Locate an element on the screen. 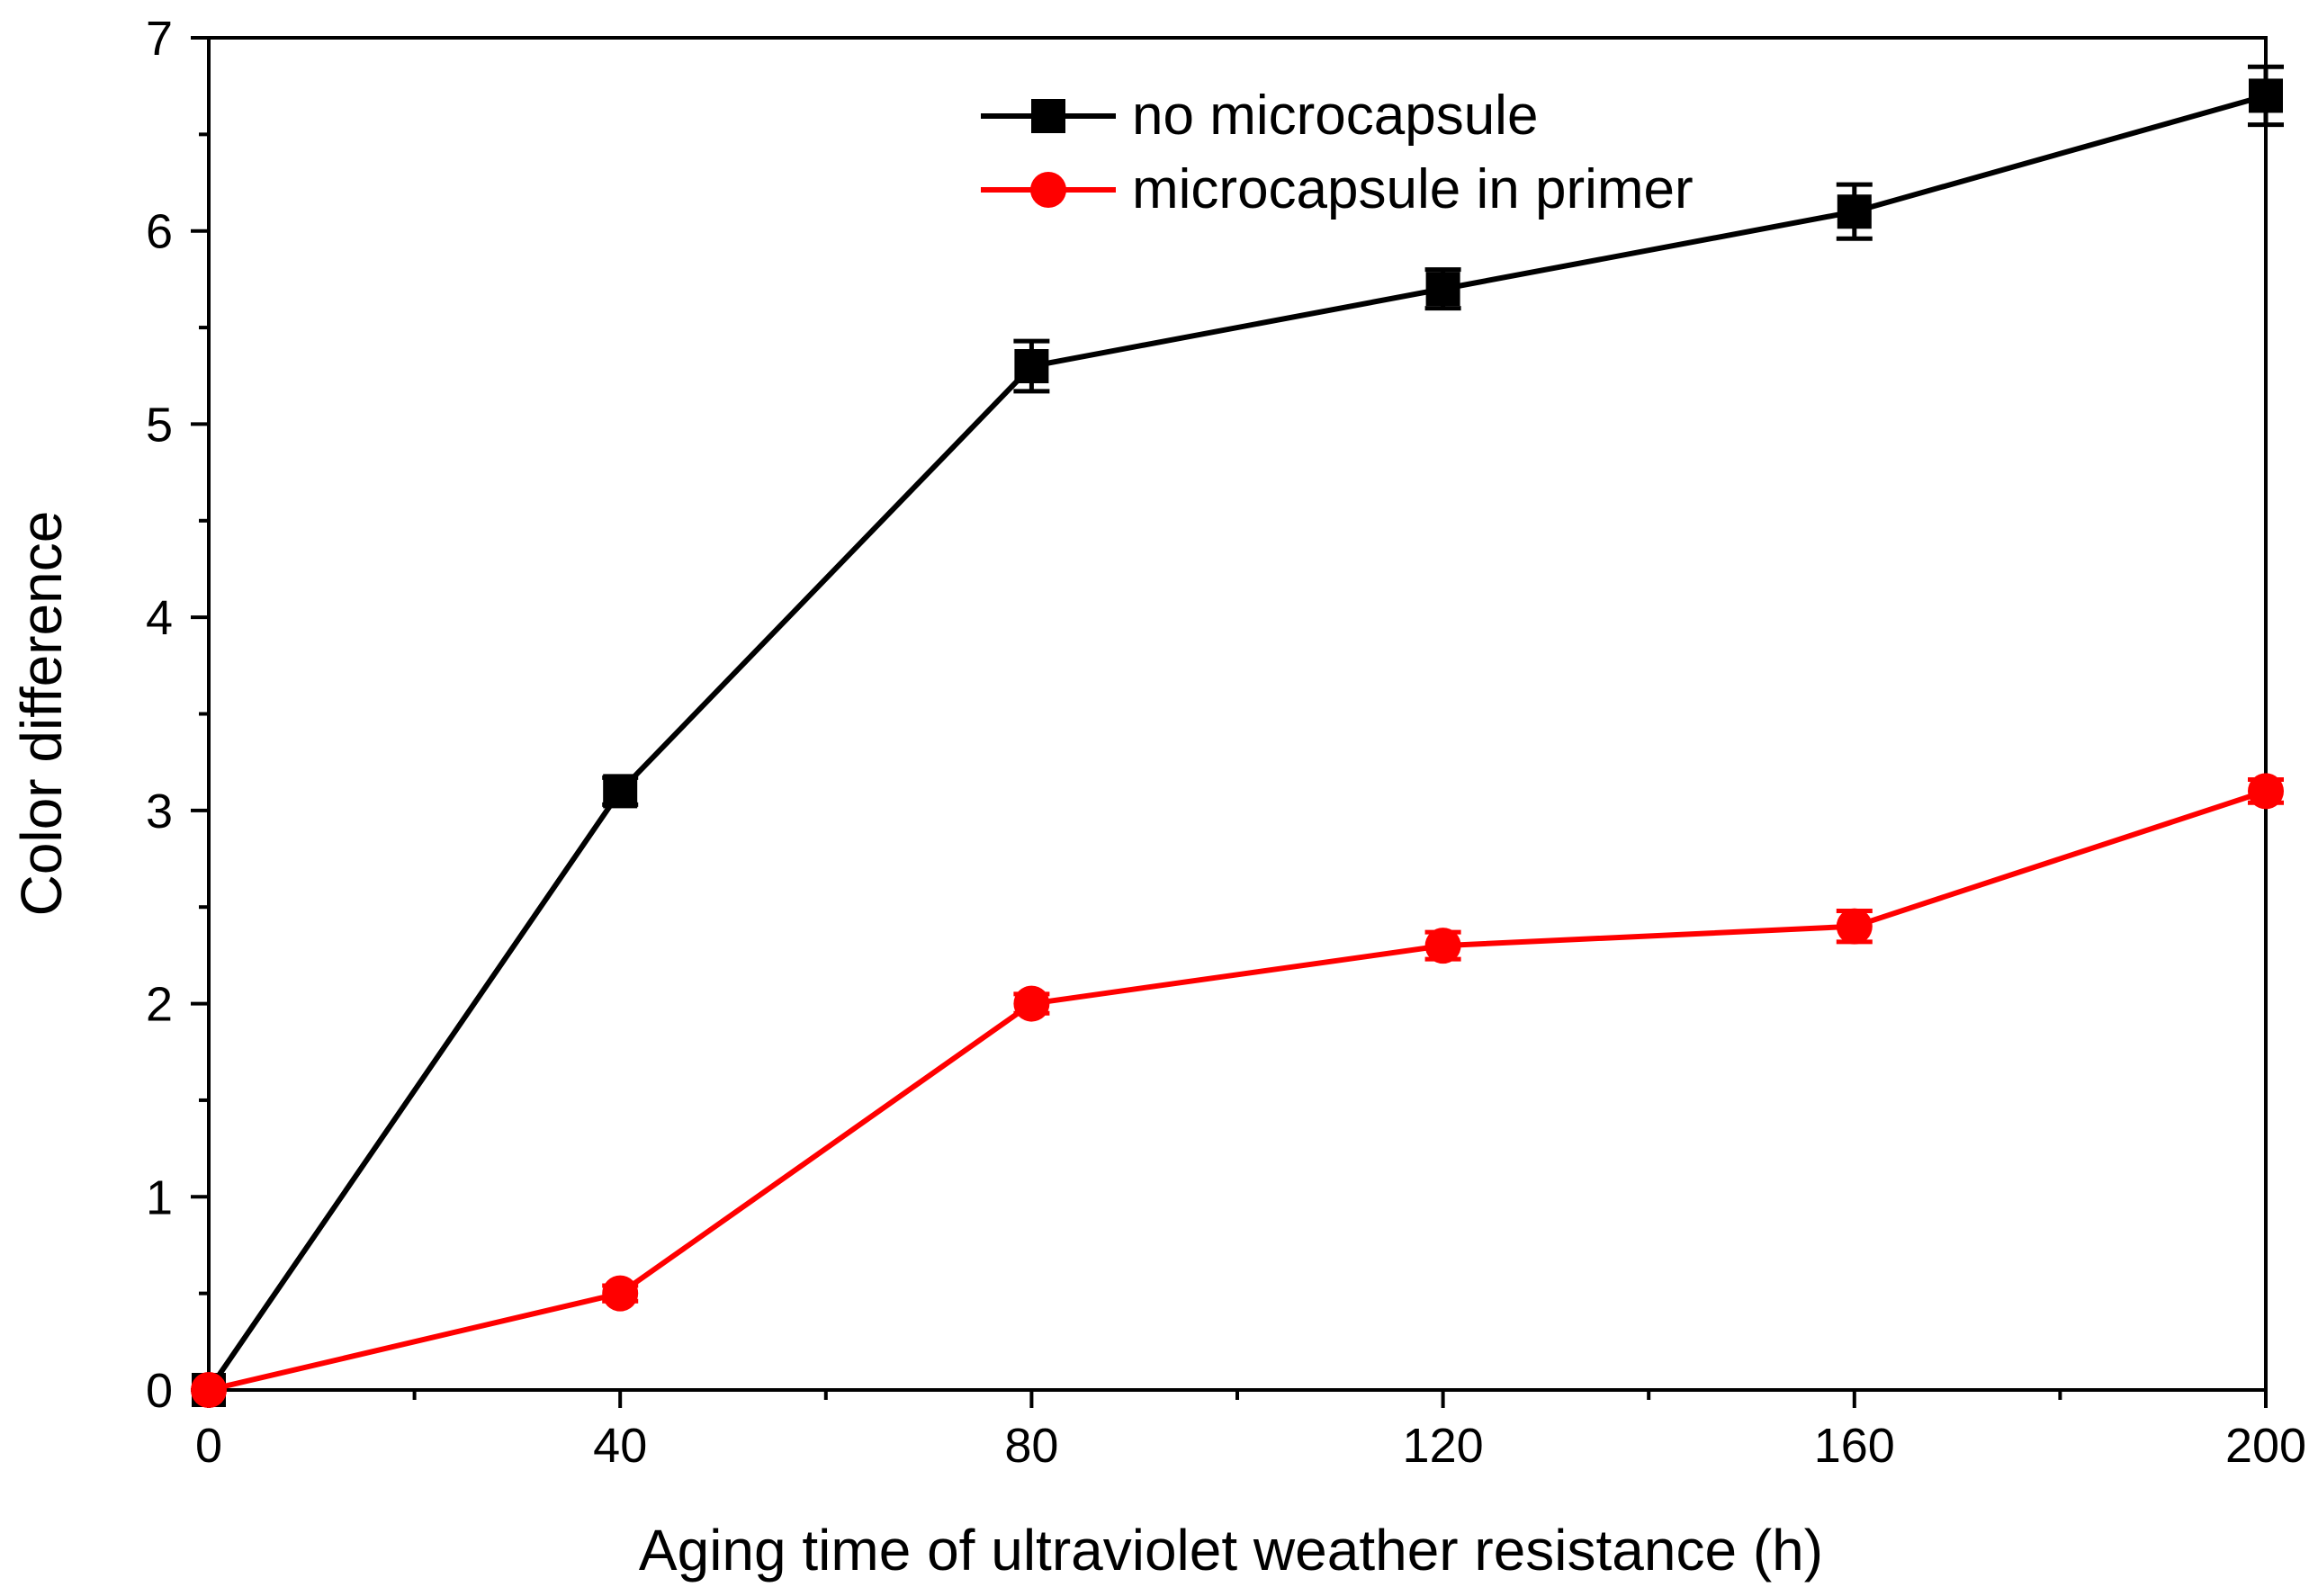 Image resolution: width=2318 pixels, height=1596 pixels. y-tick-label: 3 is located at coordinates (159, 811).